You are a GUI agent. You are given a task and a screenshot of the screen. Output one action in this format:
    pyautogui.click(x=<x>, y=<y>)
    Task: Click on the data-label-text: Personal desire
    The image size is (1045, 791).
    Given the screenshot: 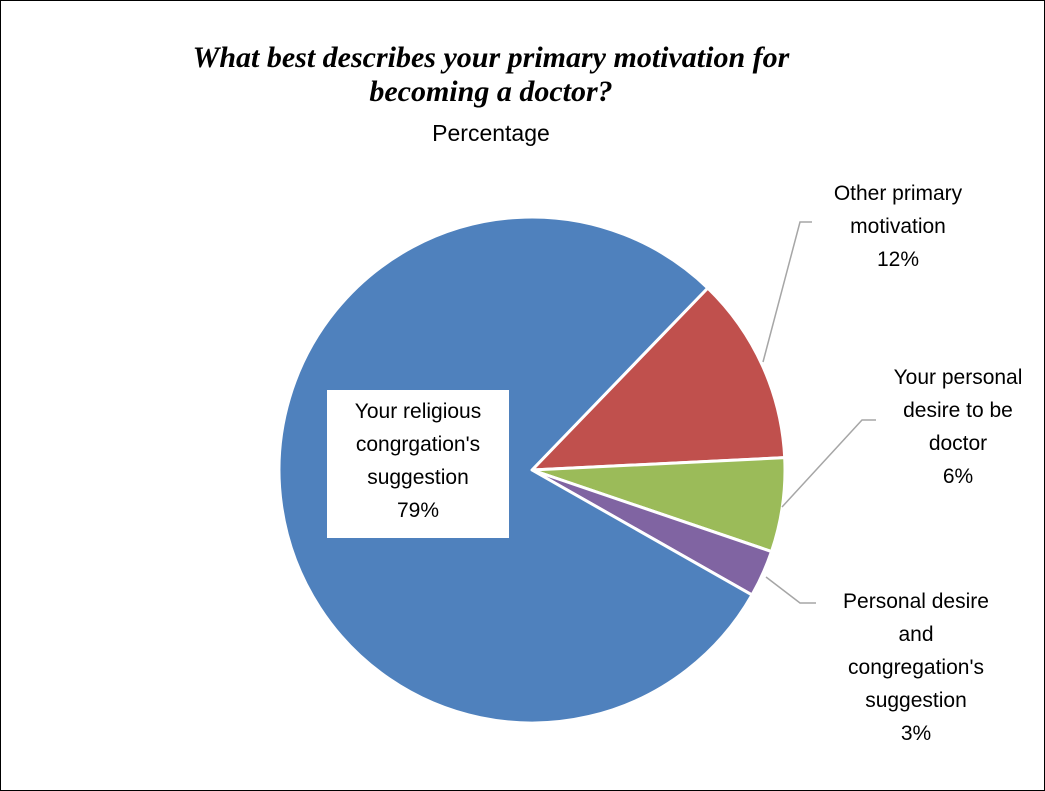 What is the action you would take?
    pyautogui.click(x=916, y=601)
    